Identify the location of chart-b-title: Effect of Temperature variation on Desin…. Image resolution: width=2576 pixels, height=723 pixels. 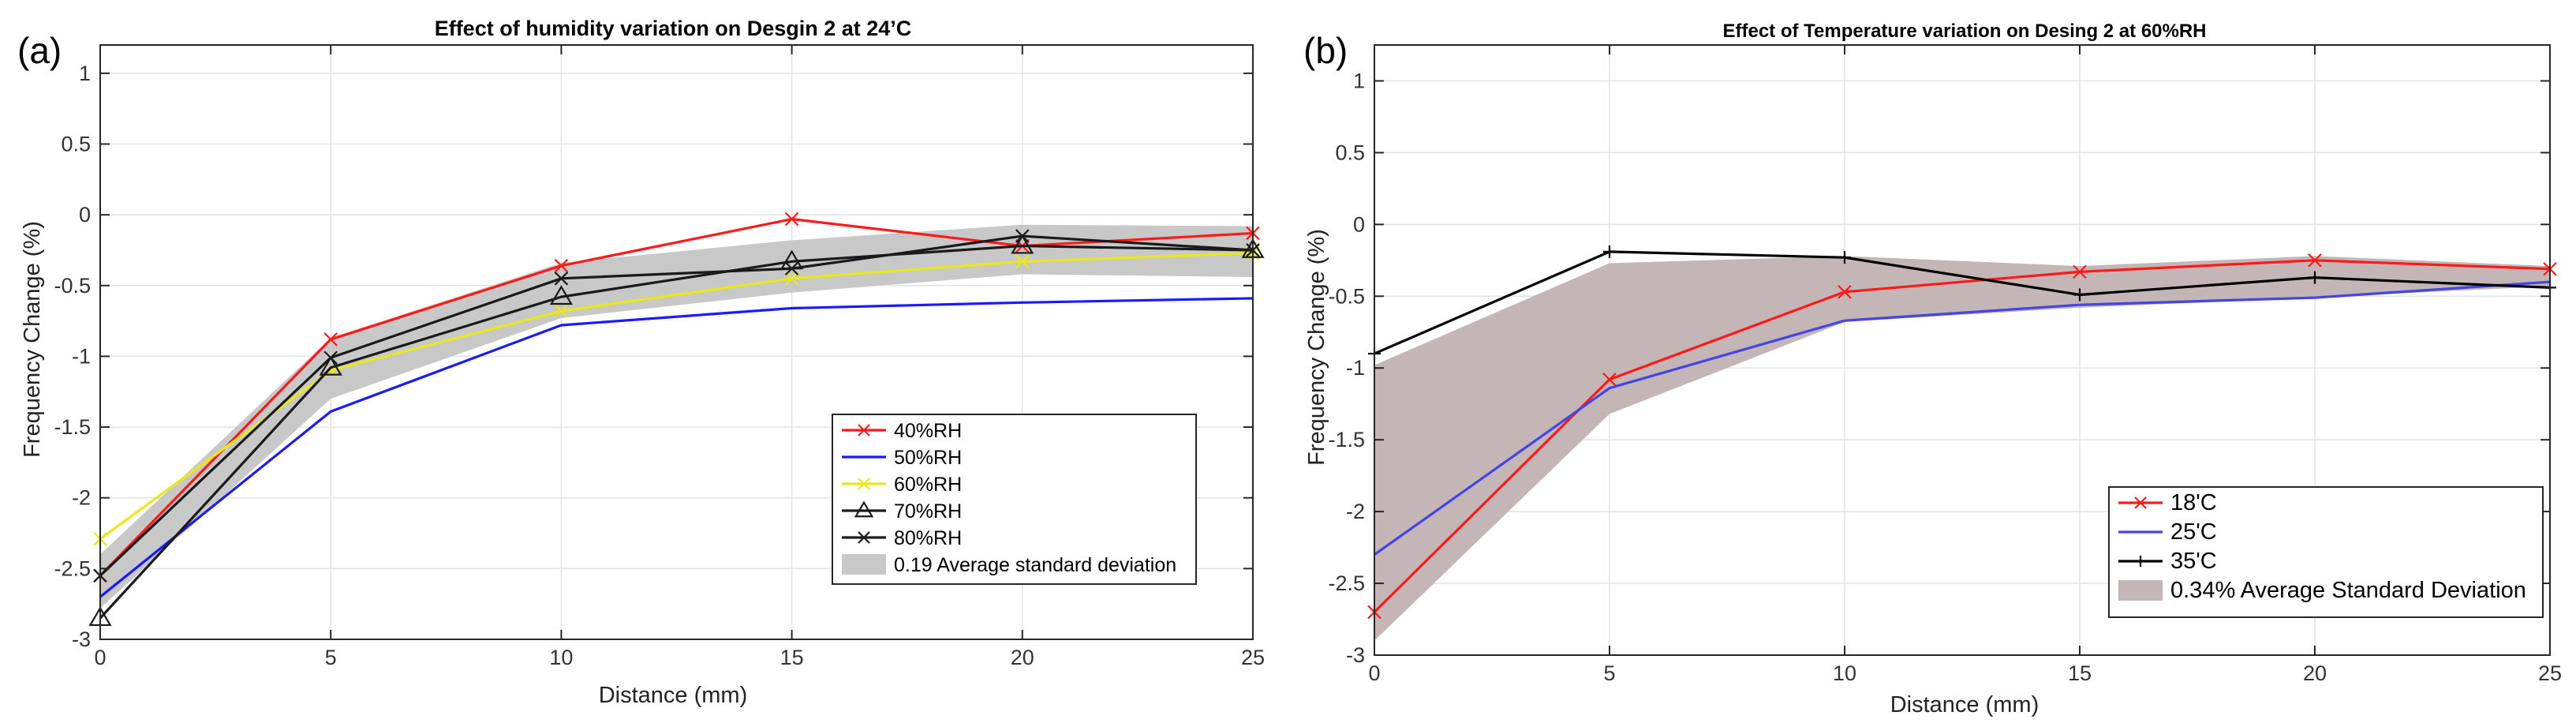
(1964, 31).